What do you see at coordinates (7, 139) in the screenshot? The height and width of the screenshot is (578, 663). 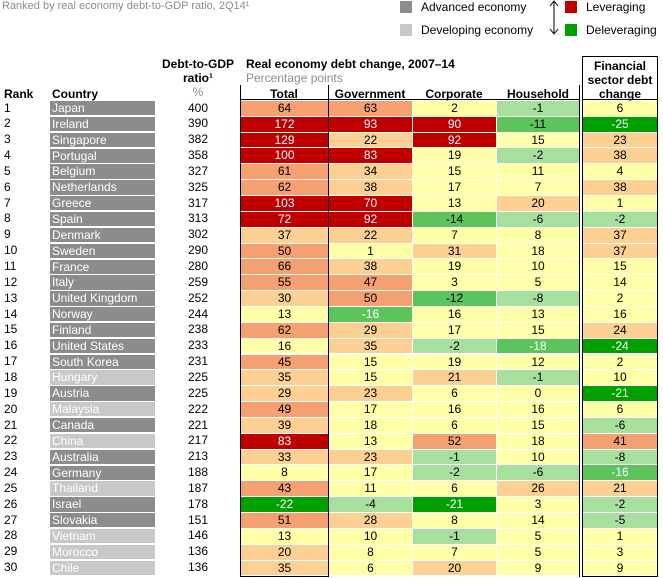 I see `rank-cell: 3` at bounding box center [7, 139].